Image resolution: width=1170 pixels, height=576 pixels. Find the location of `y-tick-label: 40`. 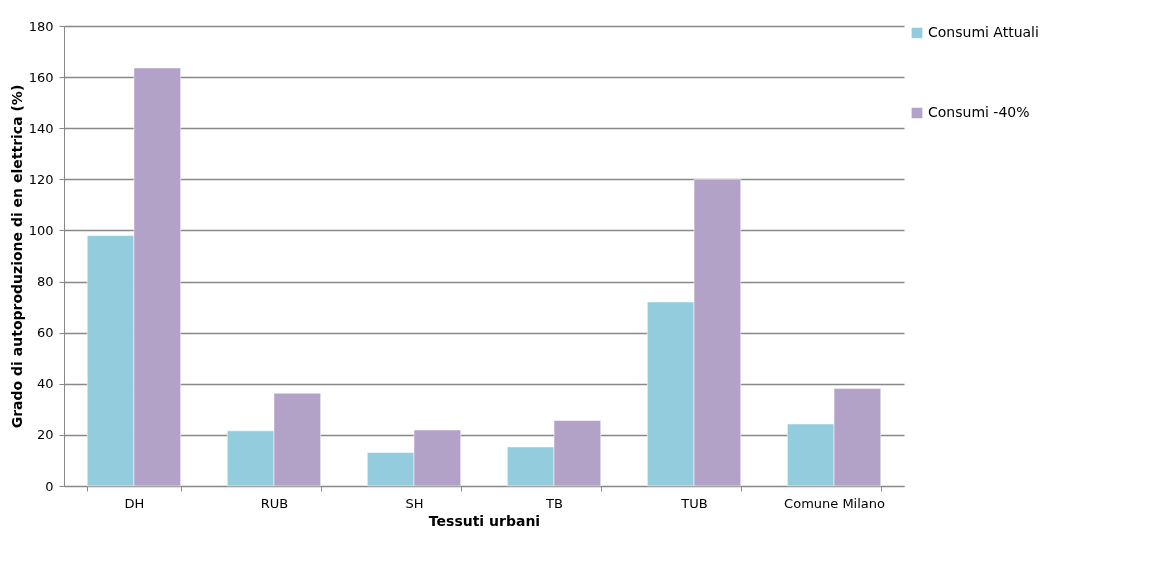

y-tick-label: 40 is located at coordinates (45, 384).